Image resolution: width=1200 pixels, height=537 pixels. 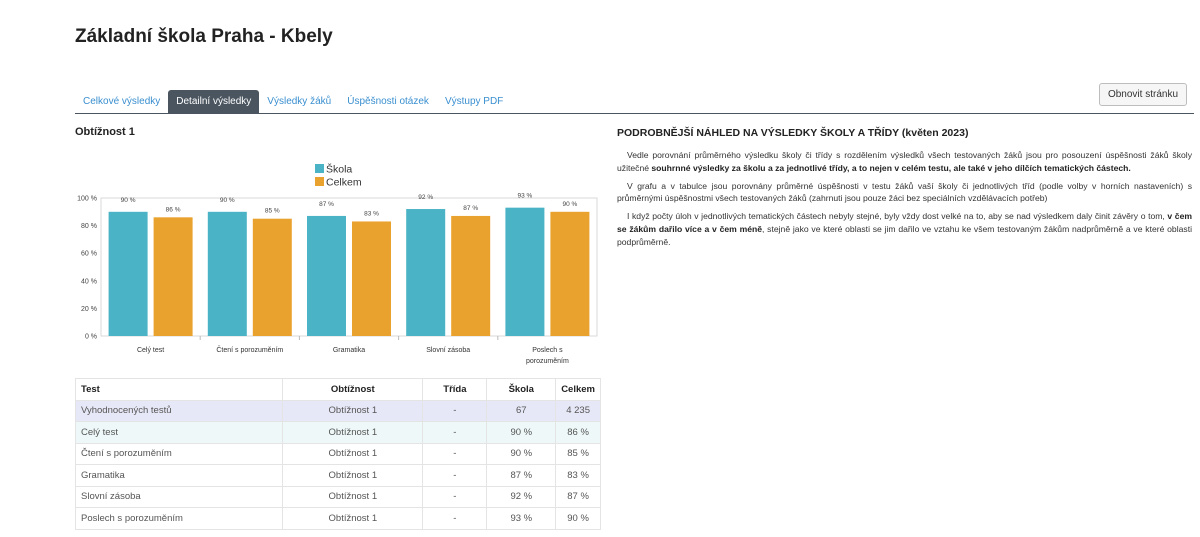 I want to click on cell-skola: 92 %, so click(x=521, y=496).